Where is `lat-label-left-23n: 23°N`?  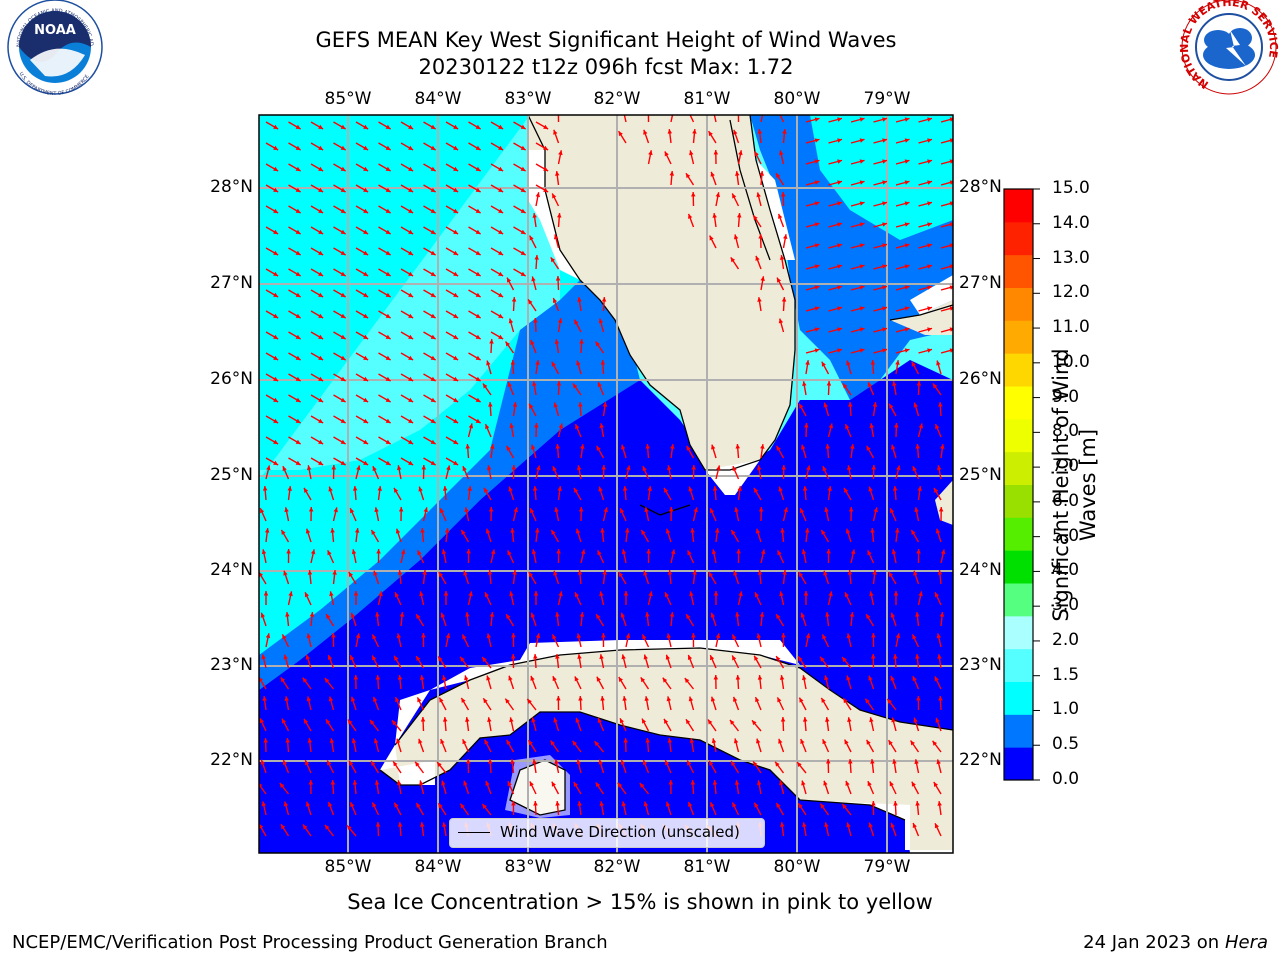 lat-label-left-23n: 23°N is located at coordinates (231, 665).